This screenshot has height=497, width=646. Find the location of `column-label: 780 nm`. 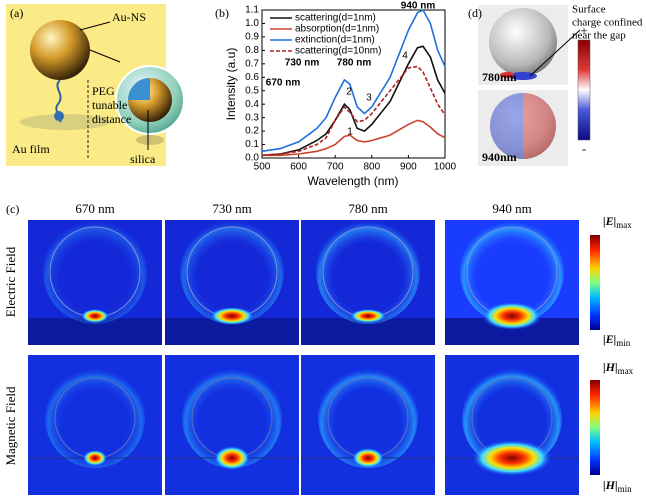

column-label: 780 nm is located at coordinates (367, 208).